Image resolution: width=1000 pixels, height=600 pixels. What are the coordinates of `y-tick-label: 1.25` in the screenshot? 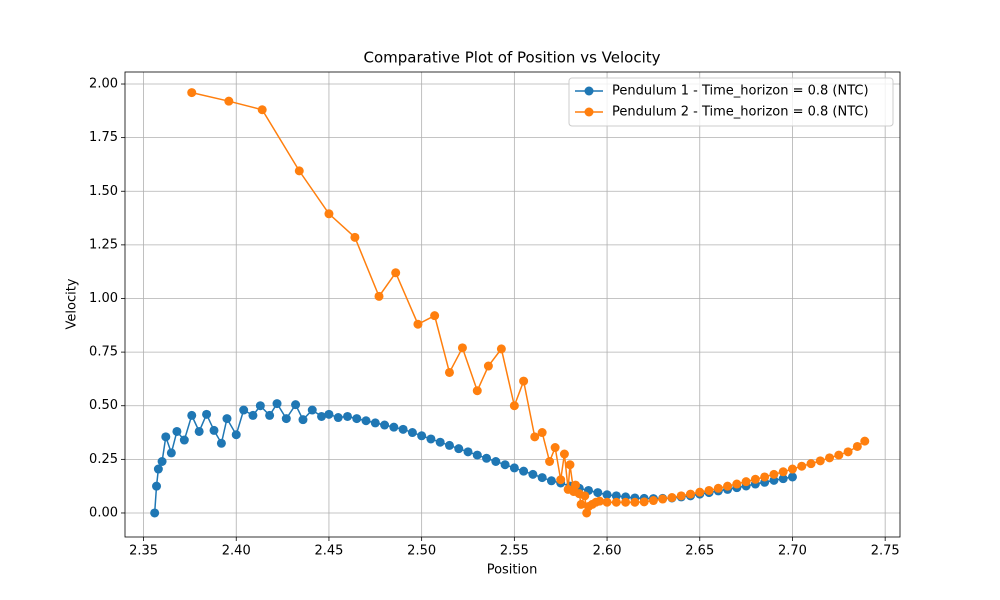 It's located at (103, 244).